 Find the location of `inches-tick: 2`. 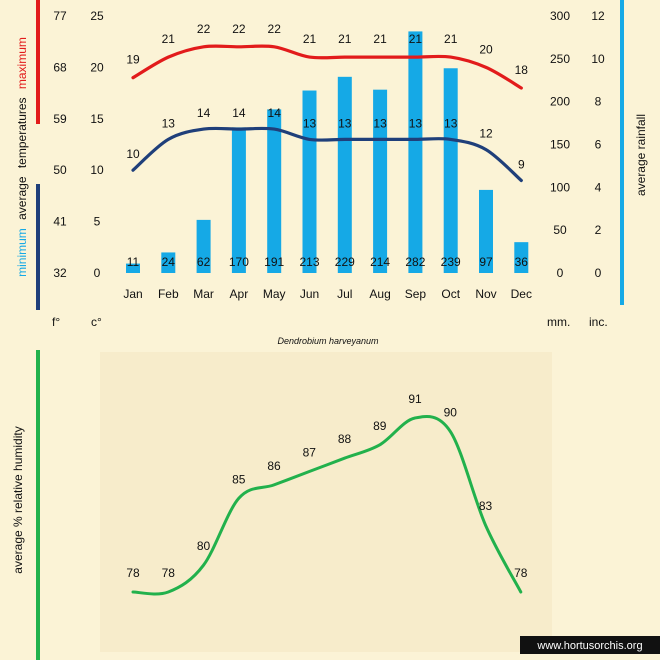

inches-tick: 2 is located at coordinates (598, 230).